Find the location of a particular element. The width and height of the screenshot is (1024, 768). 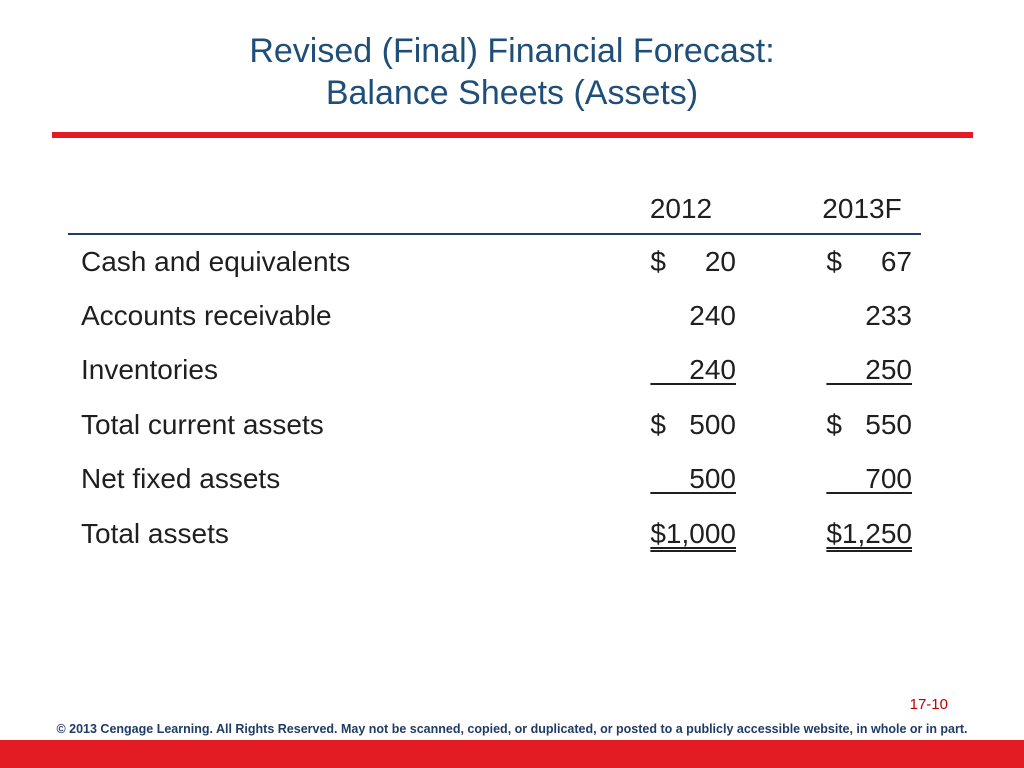

value-2012: 500 is located at coordinates (693, 478).